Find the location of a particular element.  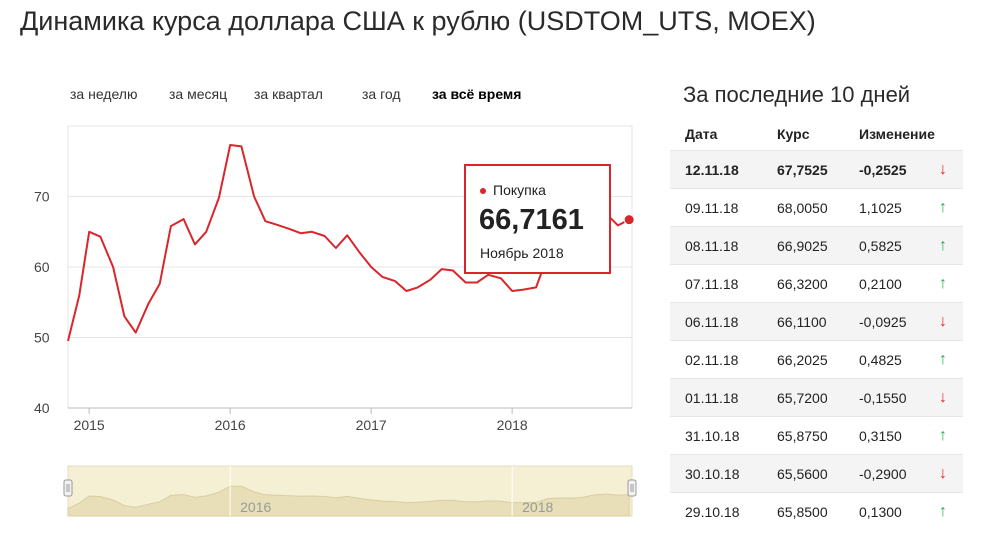

row-date: 06.11.18 is located at coordinates (723, 321).